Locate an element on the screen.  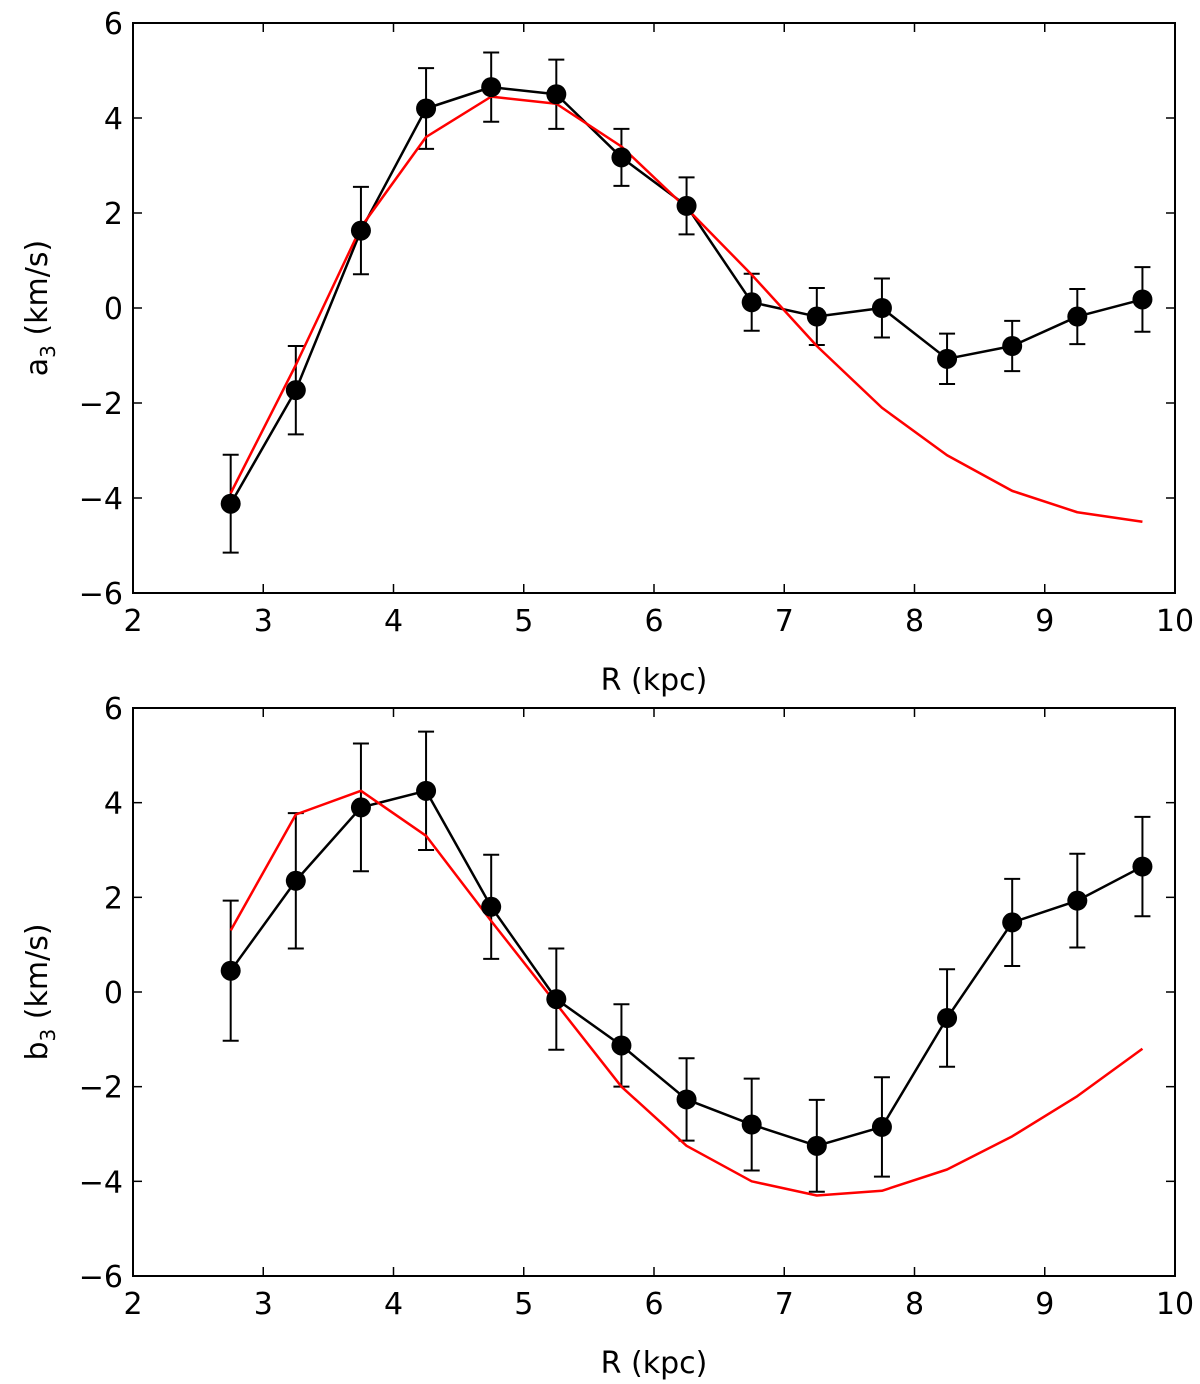
y-label-unit-b3: (km/s) is located at coordinates (37, 975).